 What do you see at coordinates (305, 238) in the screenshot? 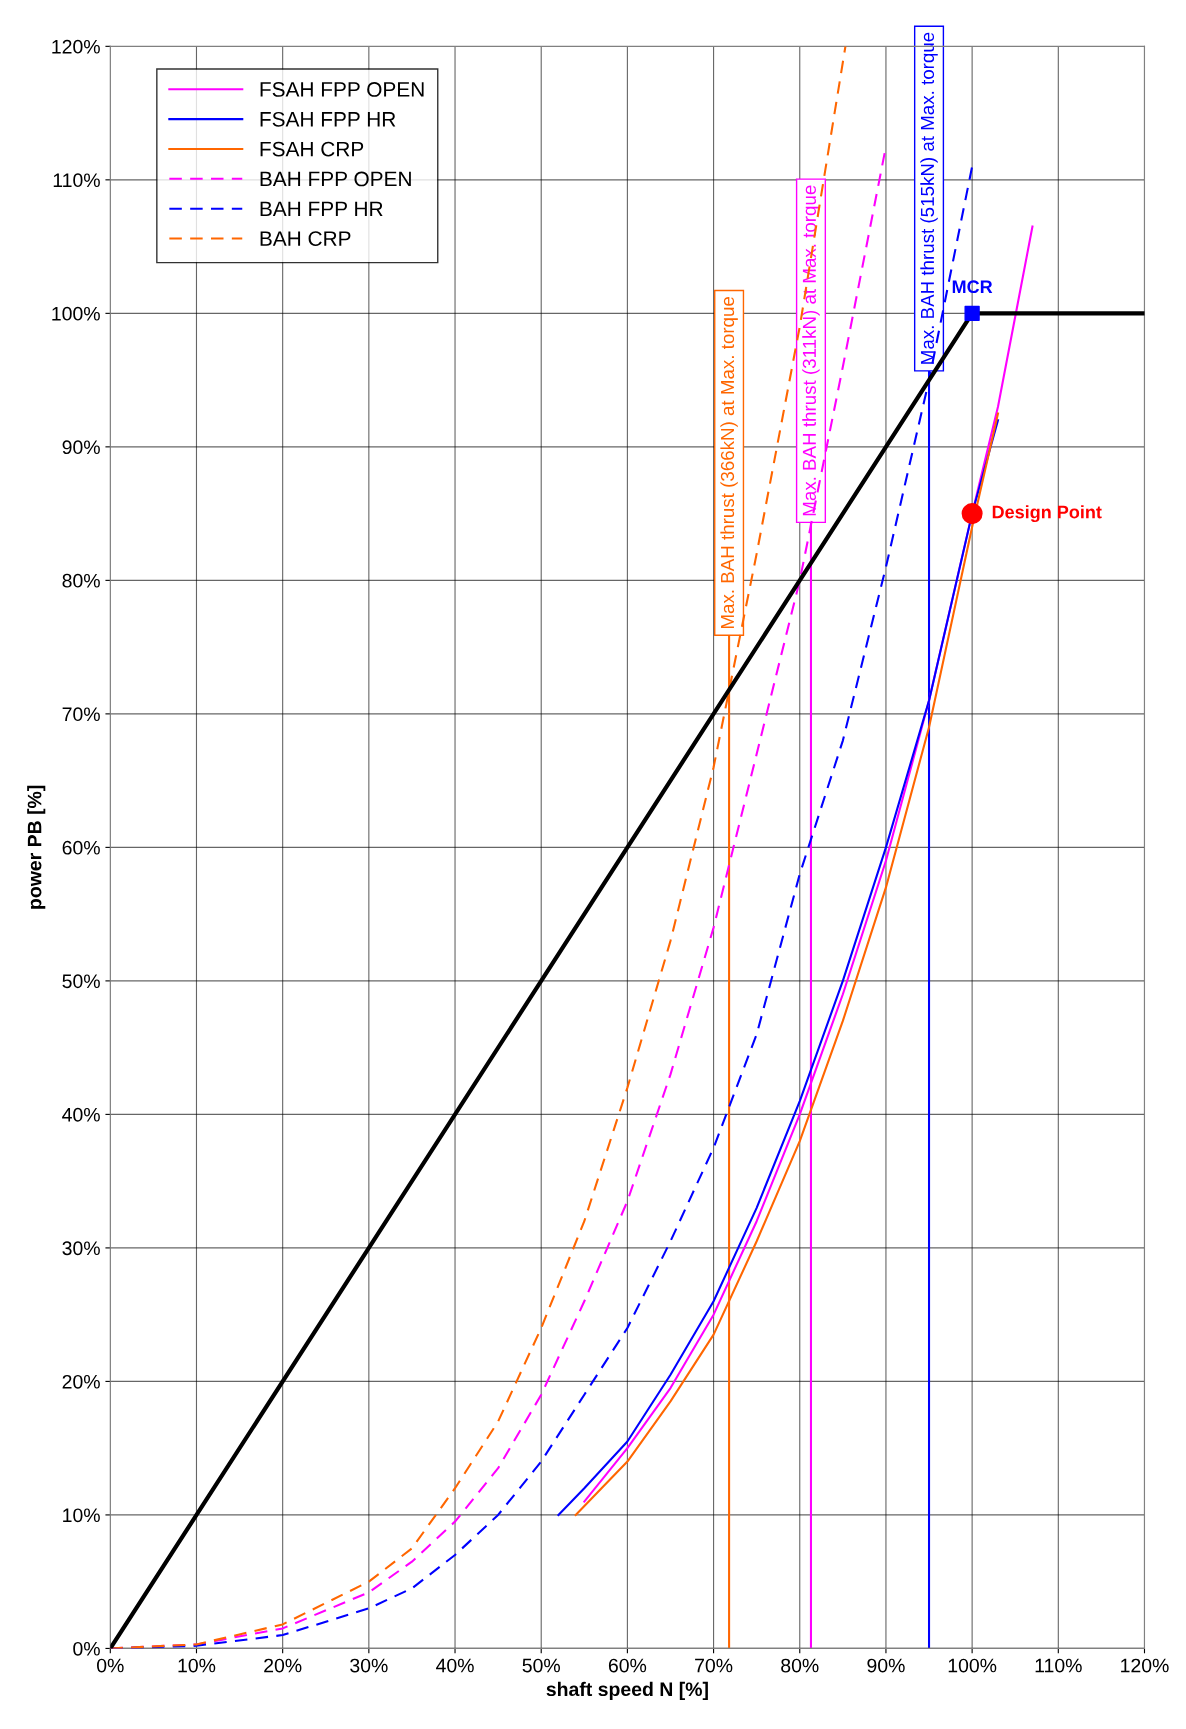
I see `legend-label: BAH CRP` at bounding box center [305, 238].